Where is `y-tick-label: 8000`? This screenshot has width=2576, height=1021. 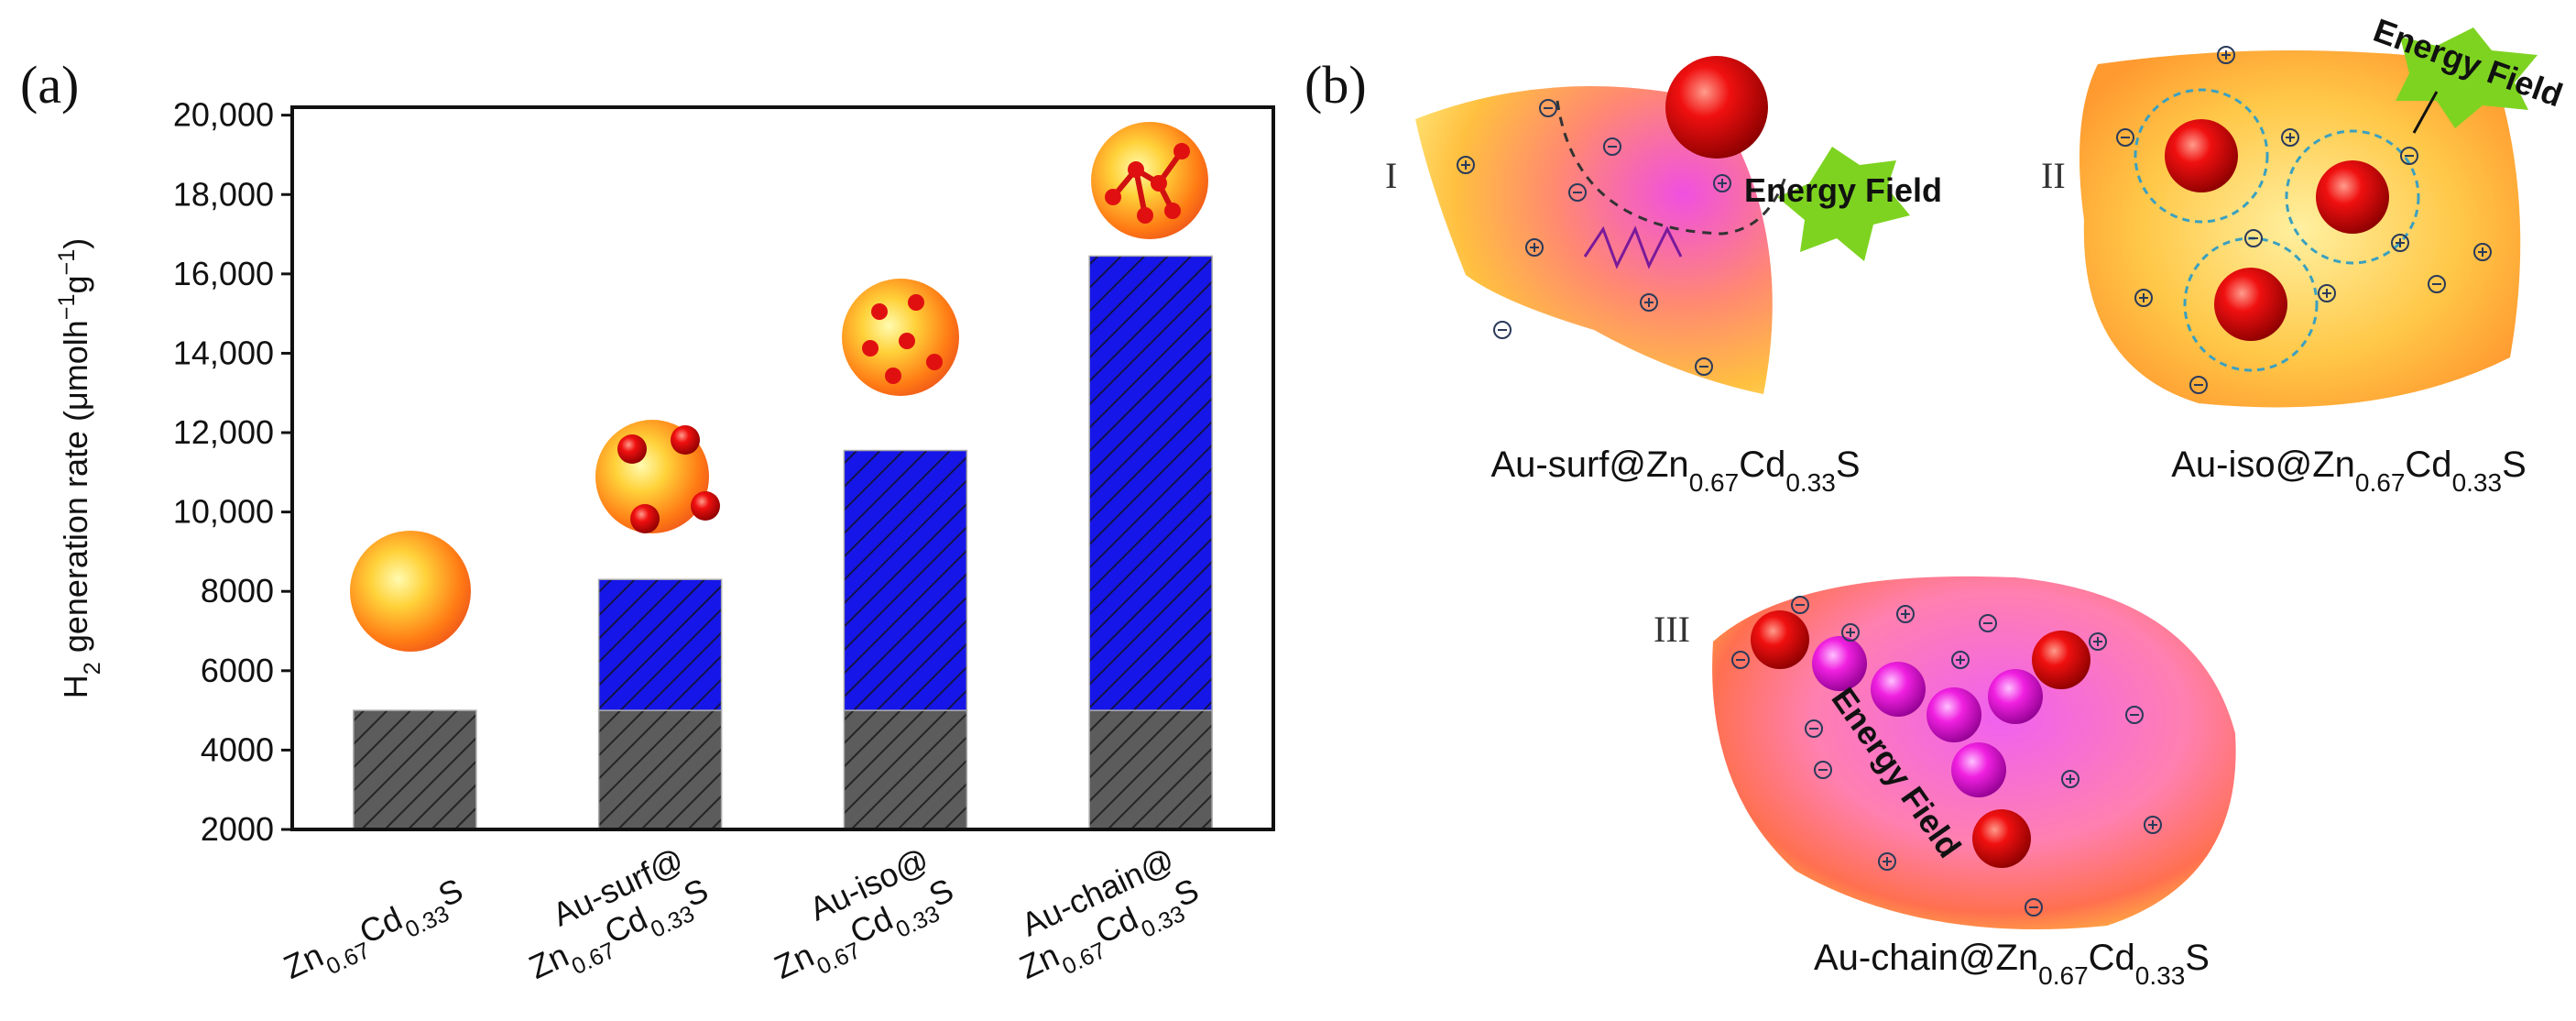 y-tick-label: 8000 is located at coordinates (238, 590).